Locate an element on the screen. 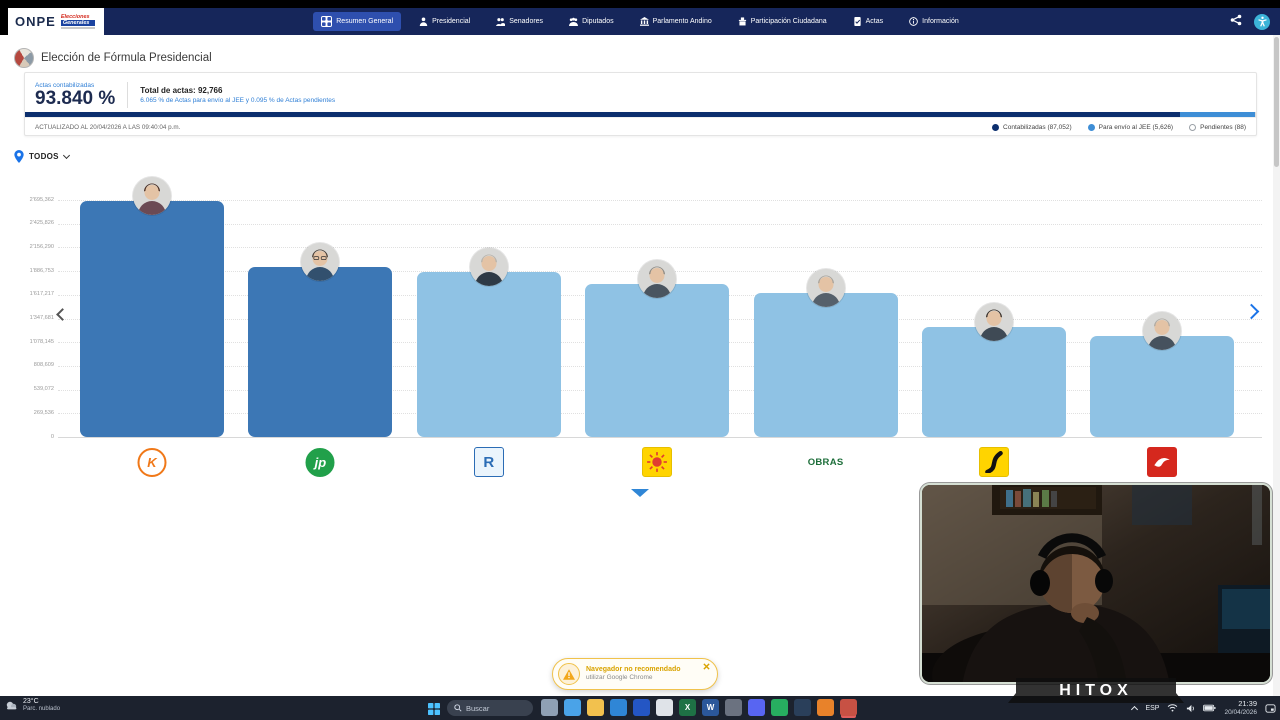 The image size is (1280, 720). nav-item-participacion-ciudadana: Participación Ciudadana is located at coordinates (782, 21).